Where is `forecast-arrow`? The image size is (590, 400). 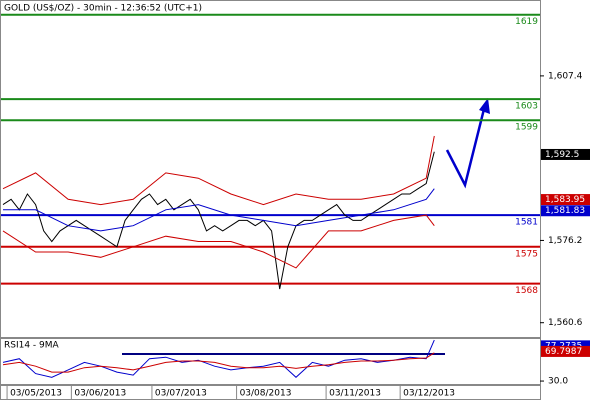
forecast-arrow is located at coordinates (466, 146).